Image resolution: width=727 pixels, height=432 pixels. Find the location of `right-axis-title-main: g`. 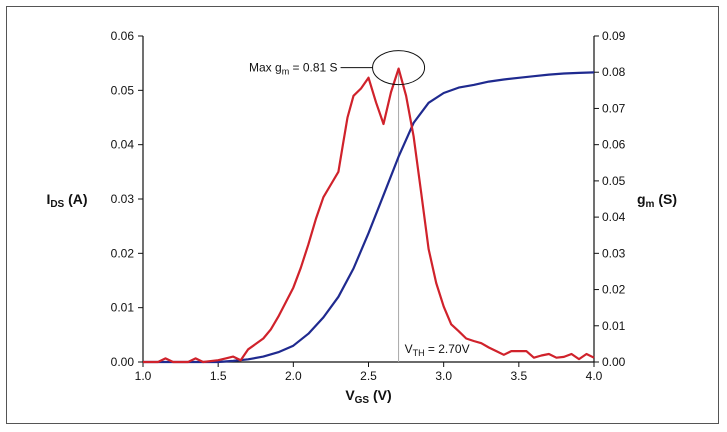

right-axis-title-main: g is located at coordinates (641, 199).